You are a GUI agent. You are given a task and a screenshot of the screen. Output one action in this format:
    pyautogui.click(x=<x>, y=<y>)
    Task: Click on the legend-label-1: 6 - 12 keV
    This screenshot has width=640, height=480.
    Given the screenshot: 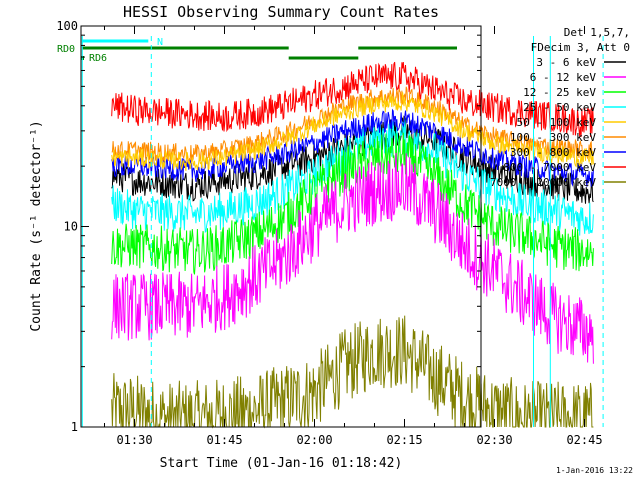 What is the action you would take?
    pyautogui.click(x=563, y=77)
    